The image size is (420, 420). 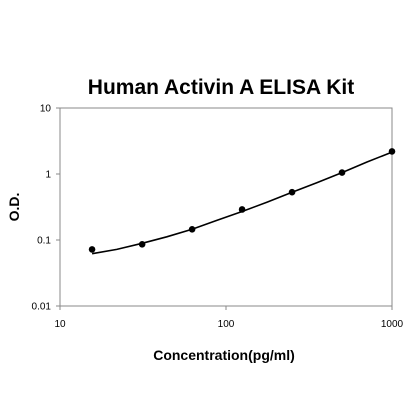 What do you see at coordinates (392, 324) in the screenshot?
I see `x-tick-label: 1000` at bounding box center [392, 324].